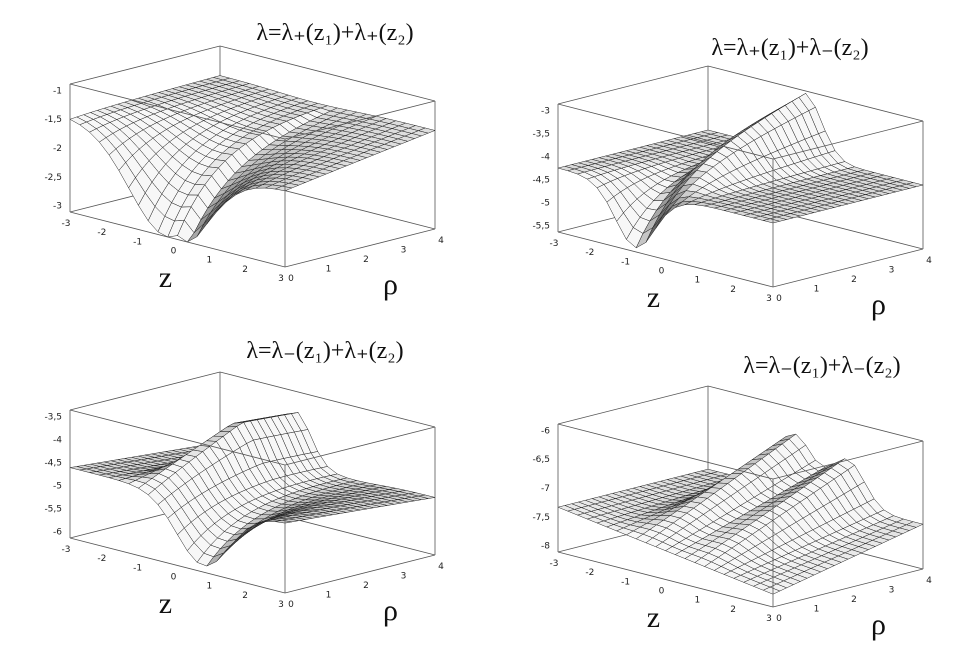  Describe the element at coordinates (541, 134) in the screenshot. I see `vertical-tick-label: -3,5` at that location.